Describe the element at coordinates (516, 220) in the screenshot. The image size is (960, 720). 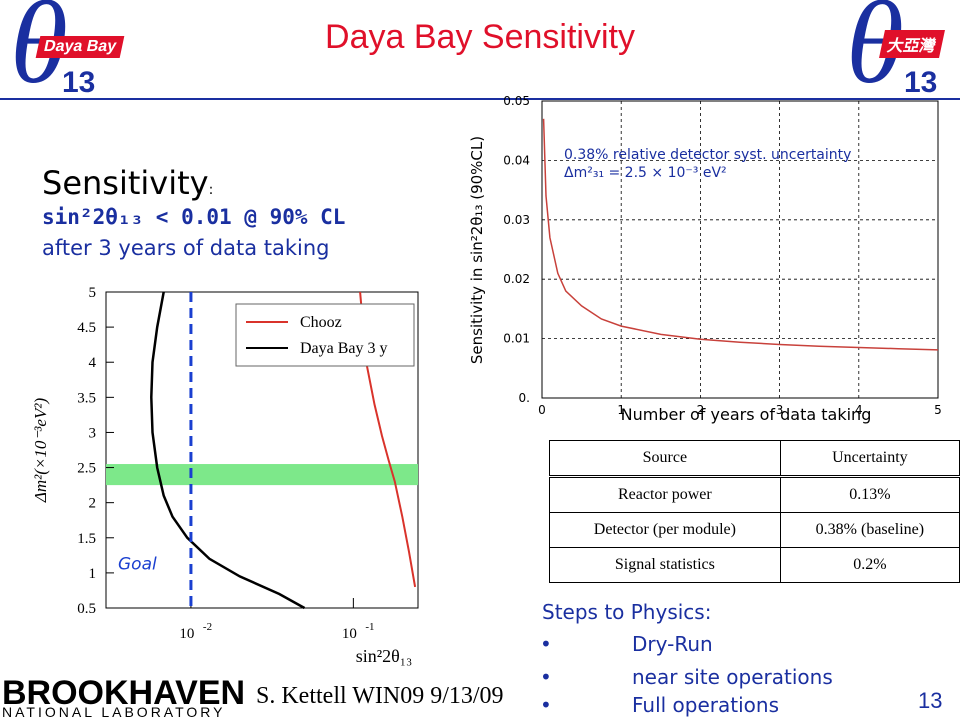
I see `right-ytick-label: 0.03` at that location.